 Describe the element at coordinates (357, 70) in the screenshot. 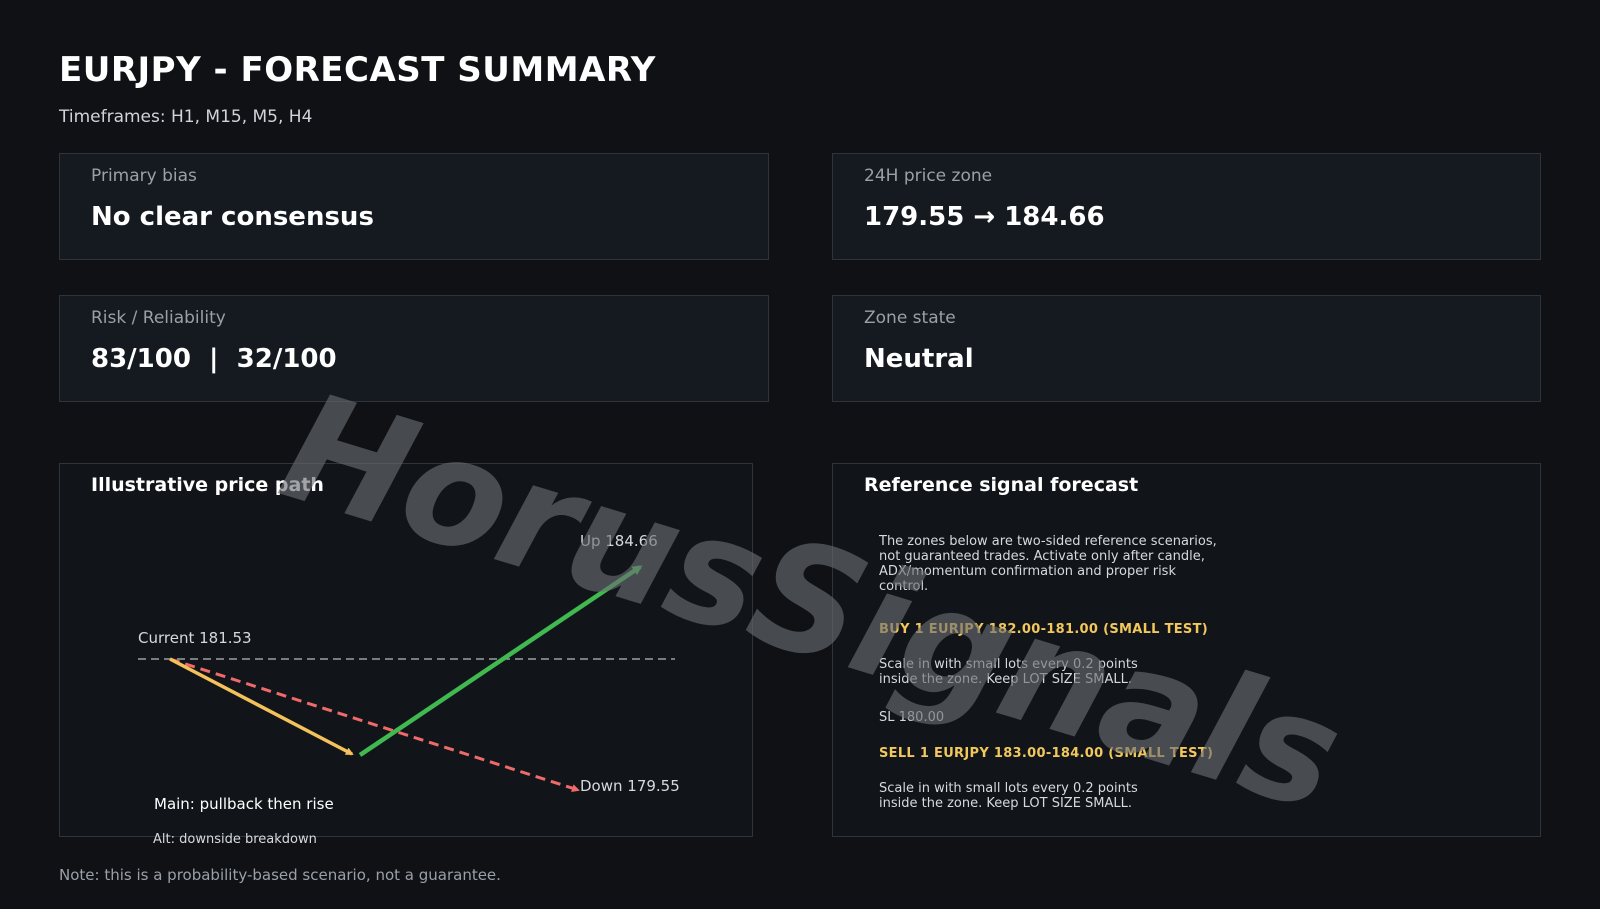

I see `page-title: EURJPY - FORECAST SUMMARY` at that location.